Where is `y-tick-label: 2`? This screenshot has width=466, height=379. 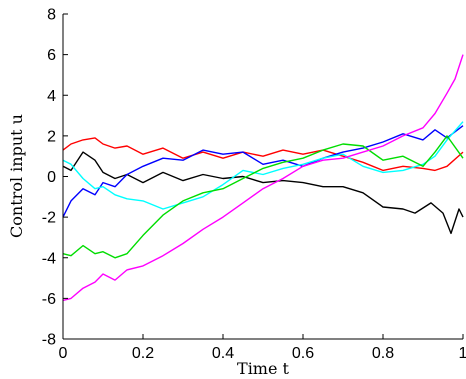 y-tick-label: 2 is located at coordinates (51, 136).